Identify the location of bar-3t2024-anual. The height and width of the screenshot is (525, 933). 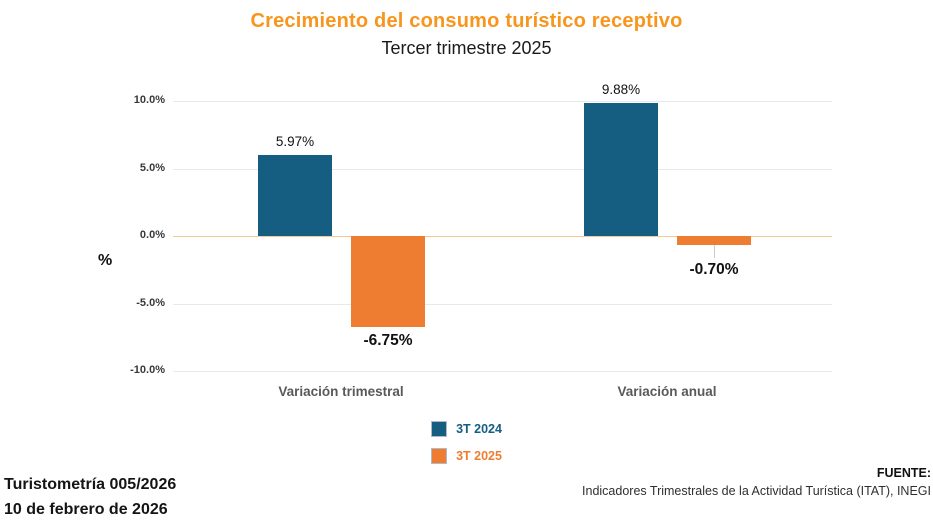
(621, 169).